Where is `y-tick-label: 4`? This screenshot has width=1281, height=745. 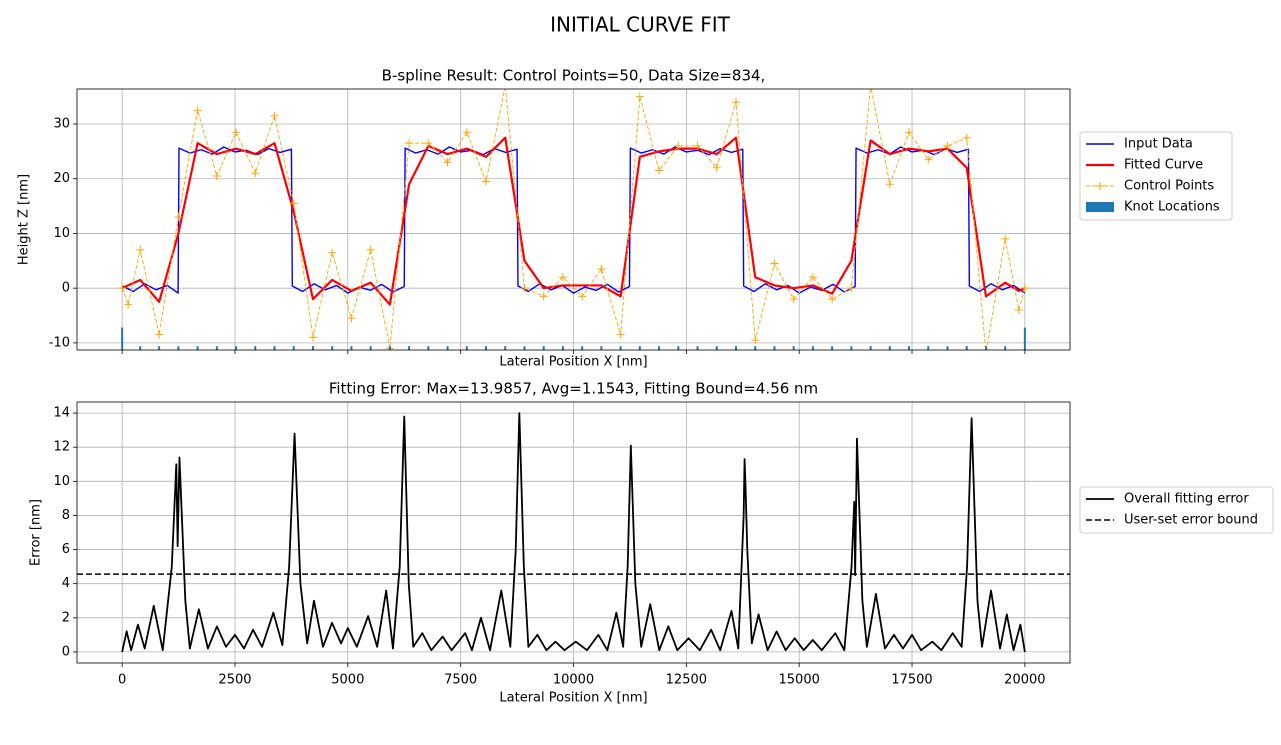
y-tick-label: 4 is located at coordinates (66, 583).